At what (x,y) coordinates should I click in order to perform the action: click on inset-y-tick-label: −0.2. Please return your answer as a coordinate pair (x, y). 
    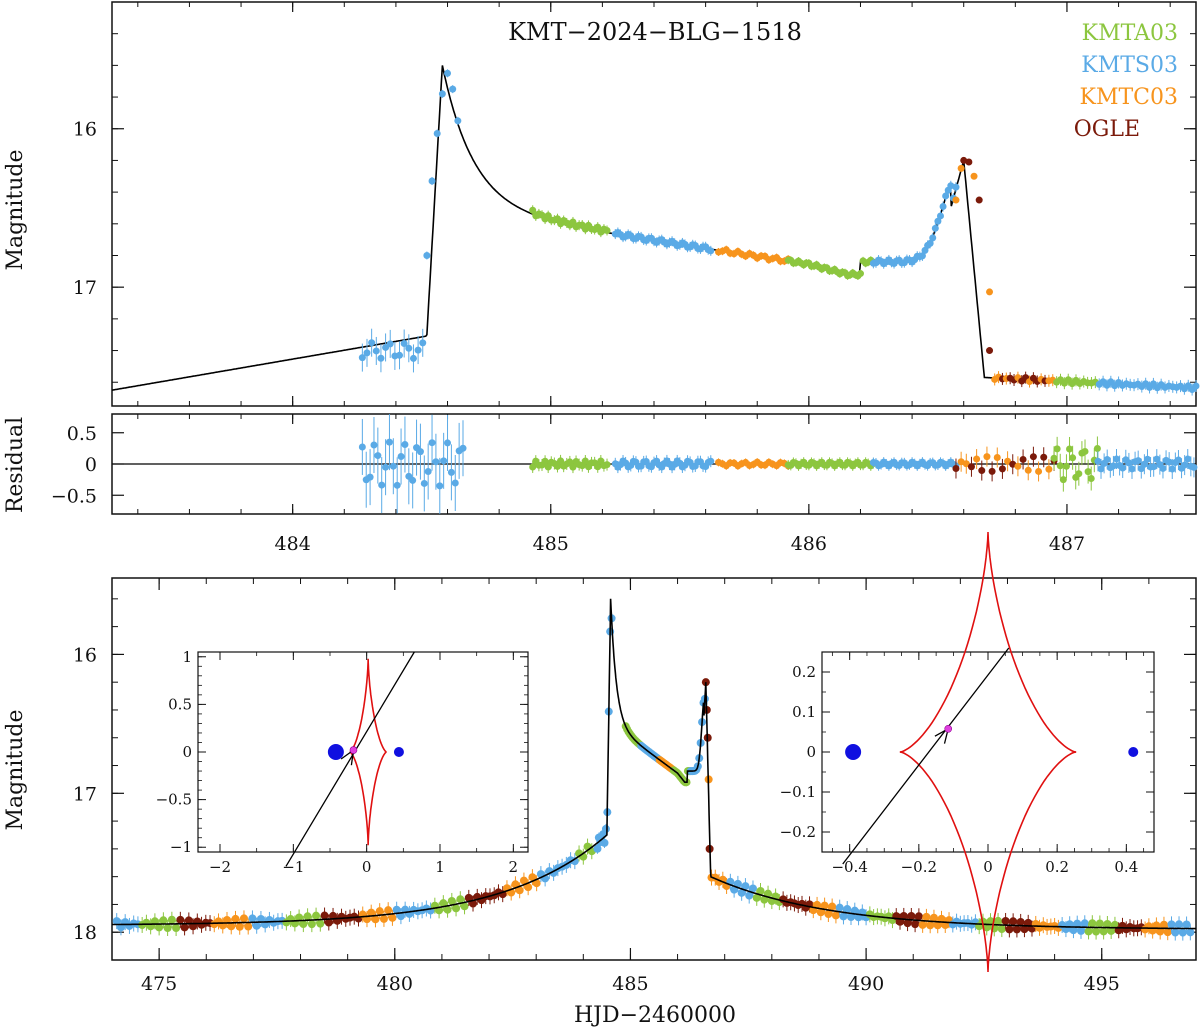
    Looking at the image, I should click on (798, 832).